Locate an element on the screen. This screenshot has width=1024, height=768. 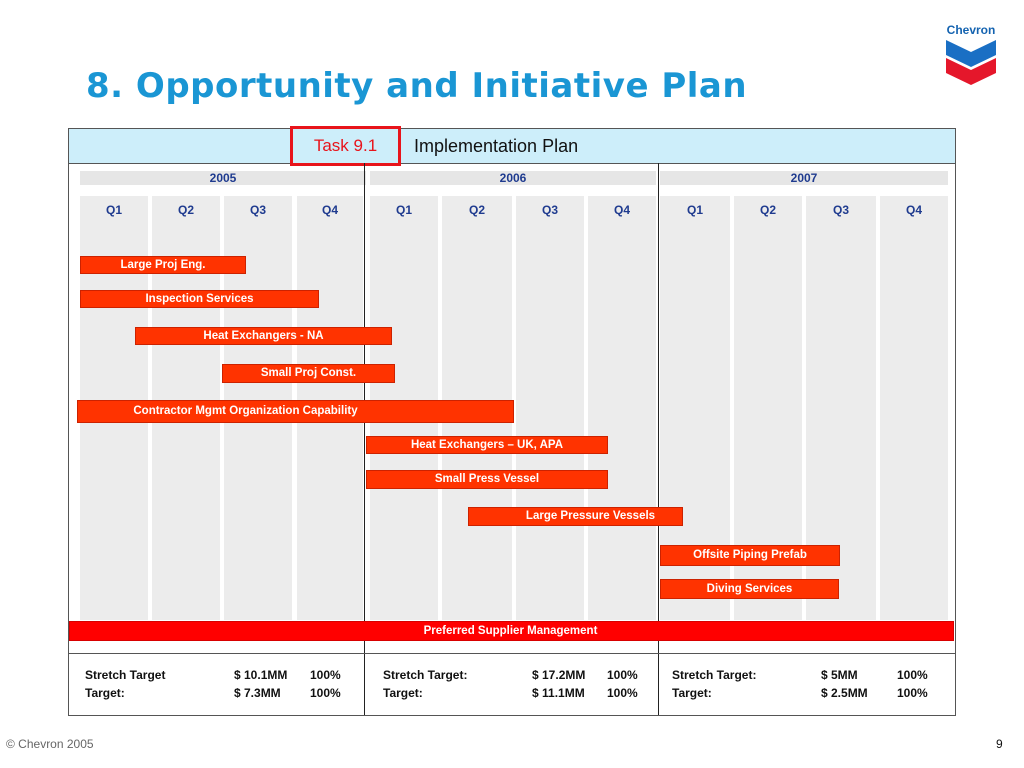
brand-text: Chevron is located at coordinates (971, 30).